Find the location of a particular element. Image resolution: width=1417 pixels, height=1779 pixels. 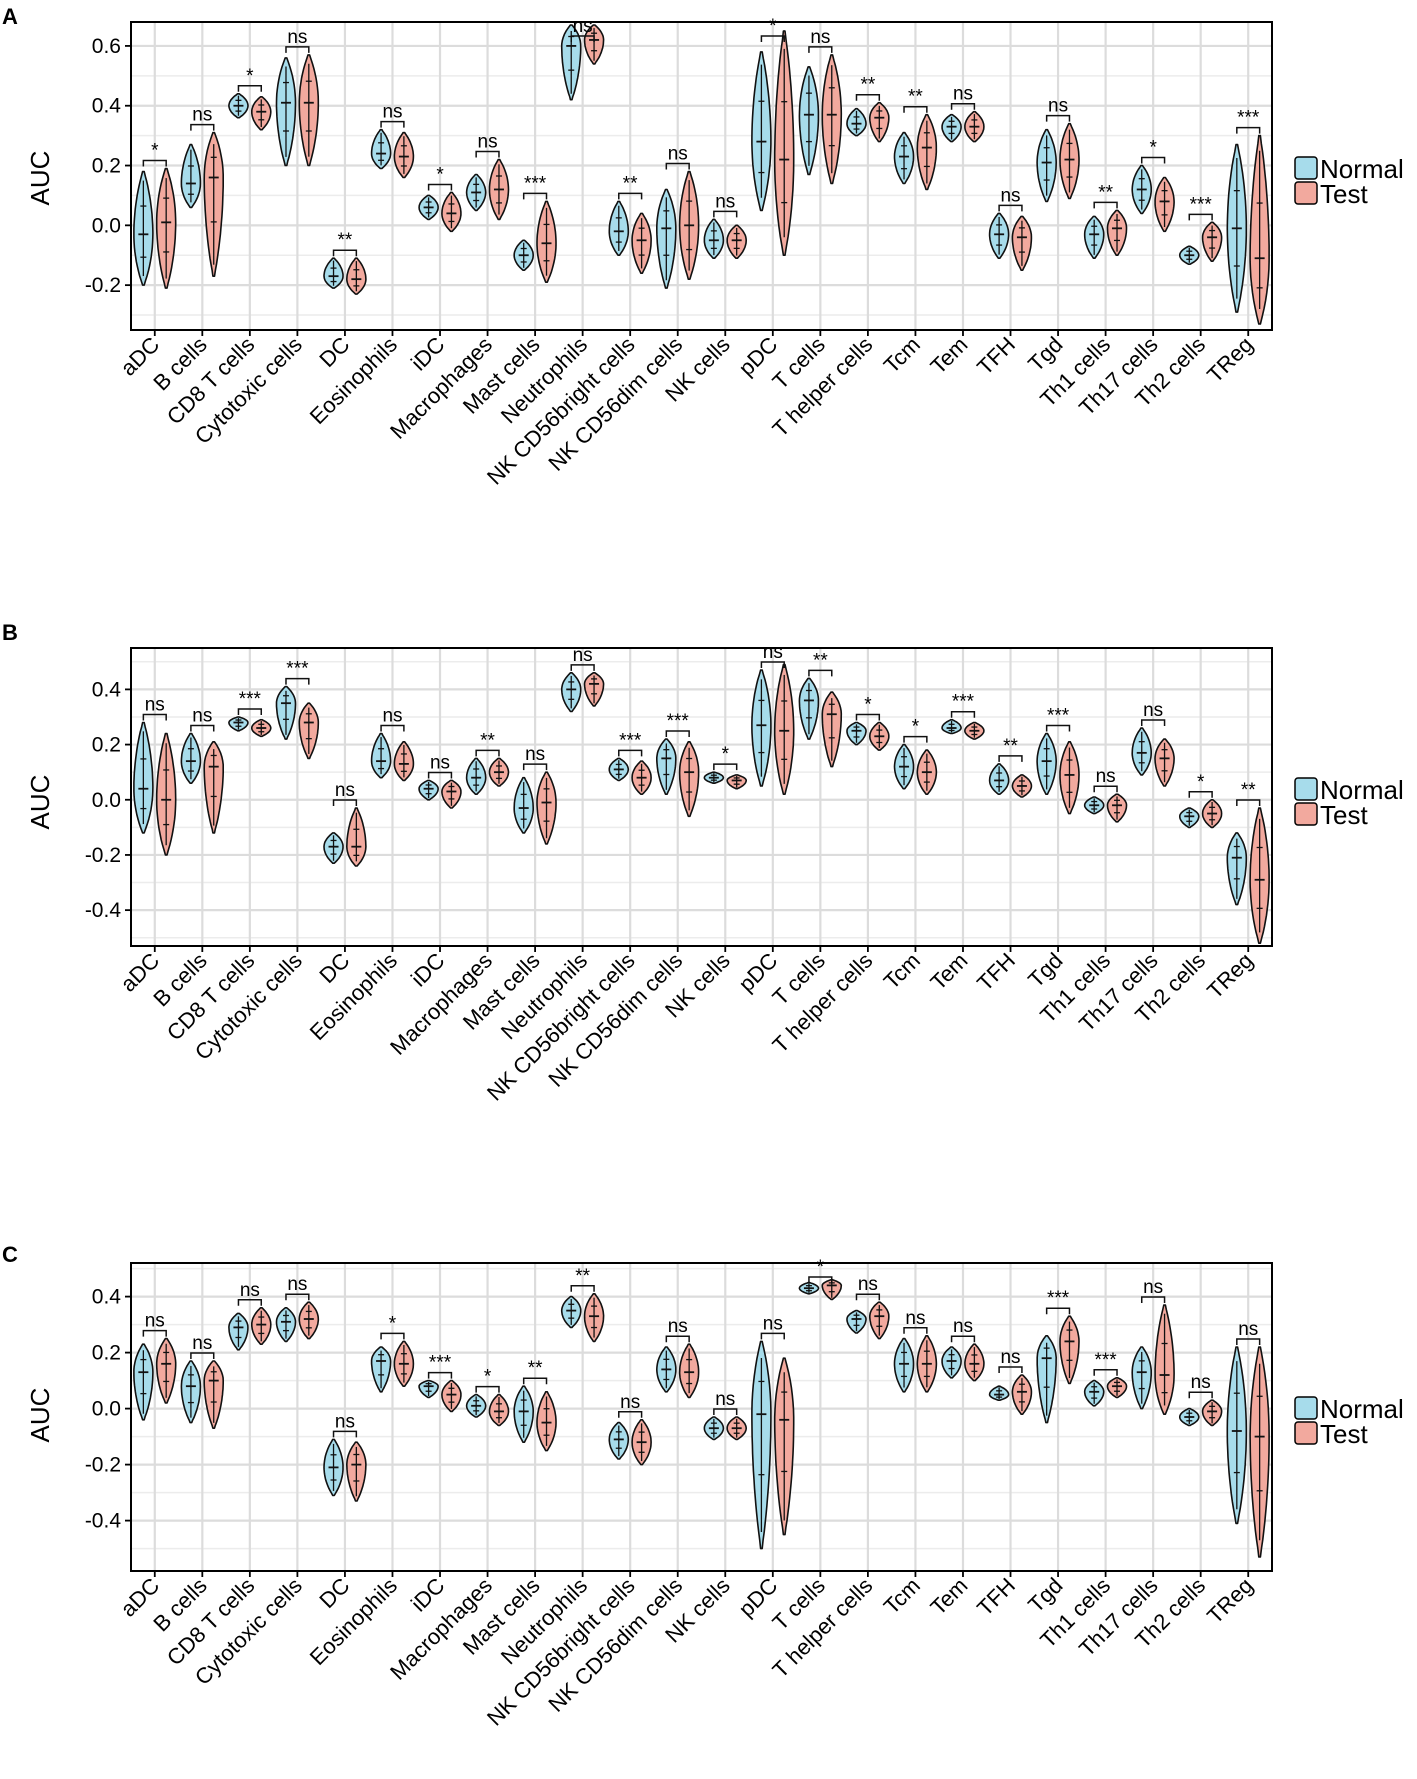

y-tick-label: -0.2 is located at coordinates (103, 1465).